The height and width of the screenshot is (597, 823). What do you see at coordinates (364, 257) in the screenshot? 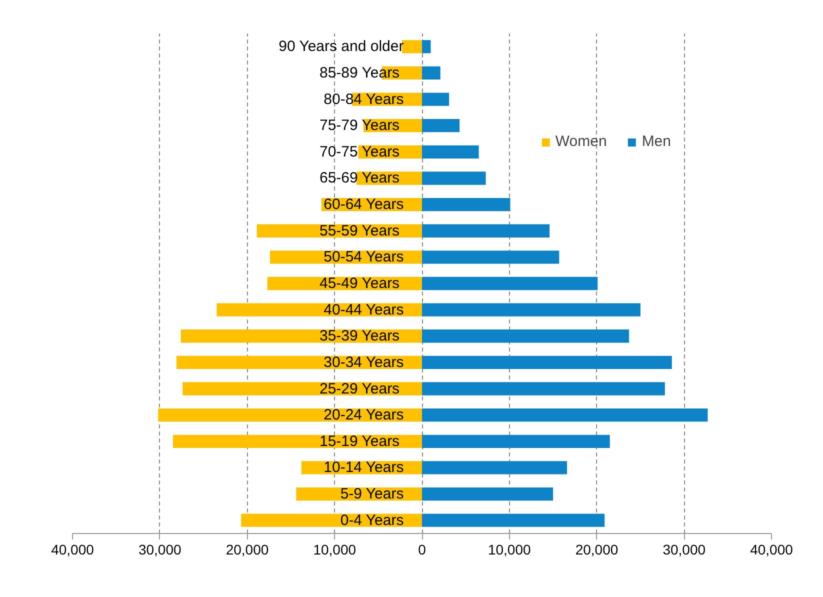
I see `y-tick-label: 50-54 Years` at bounding box center [364, 257].